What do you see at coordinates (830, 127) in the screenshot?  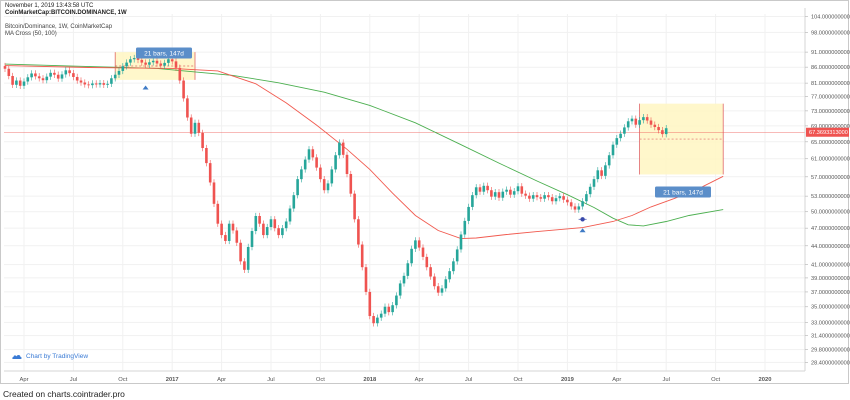 I see `price-axis-label: 69.0000000000` at bounding box center [830, 127].